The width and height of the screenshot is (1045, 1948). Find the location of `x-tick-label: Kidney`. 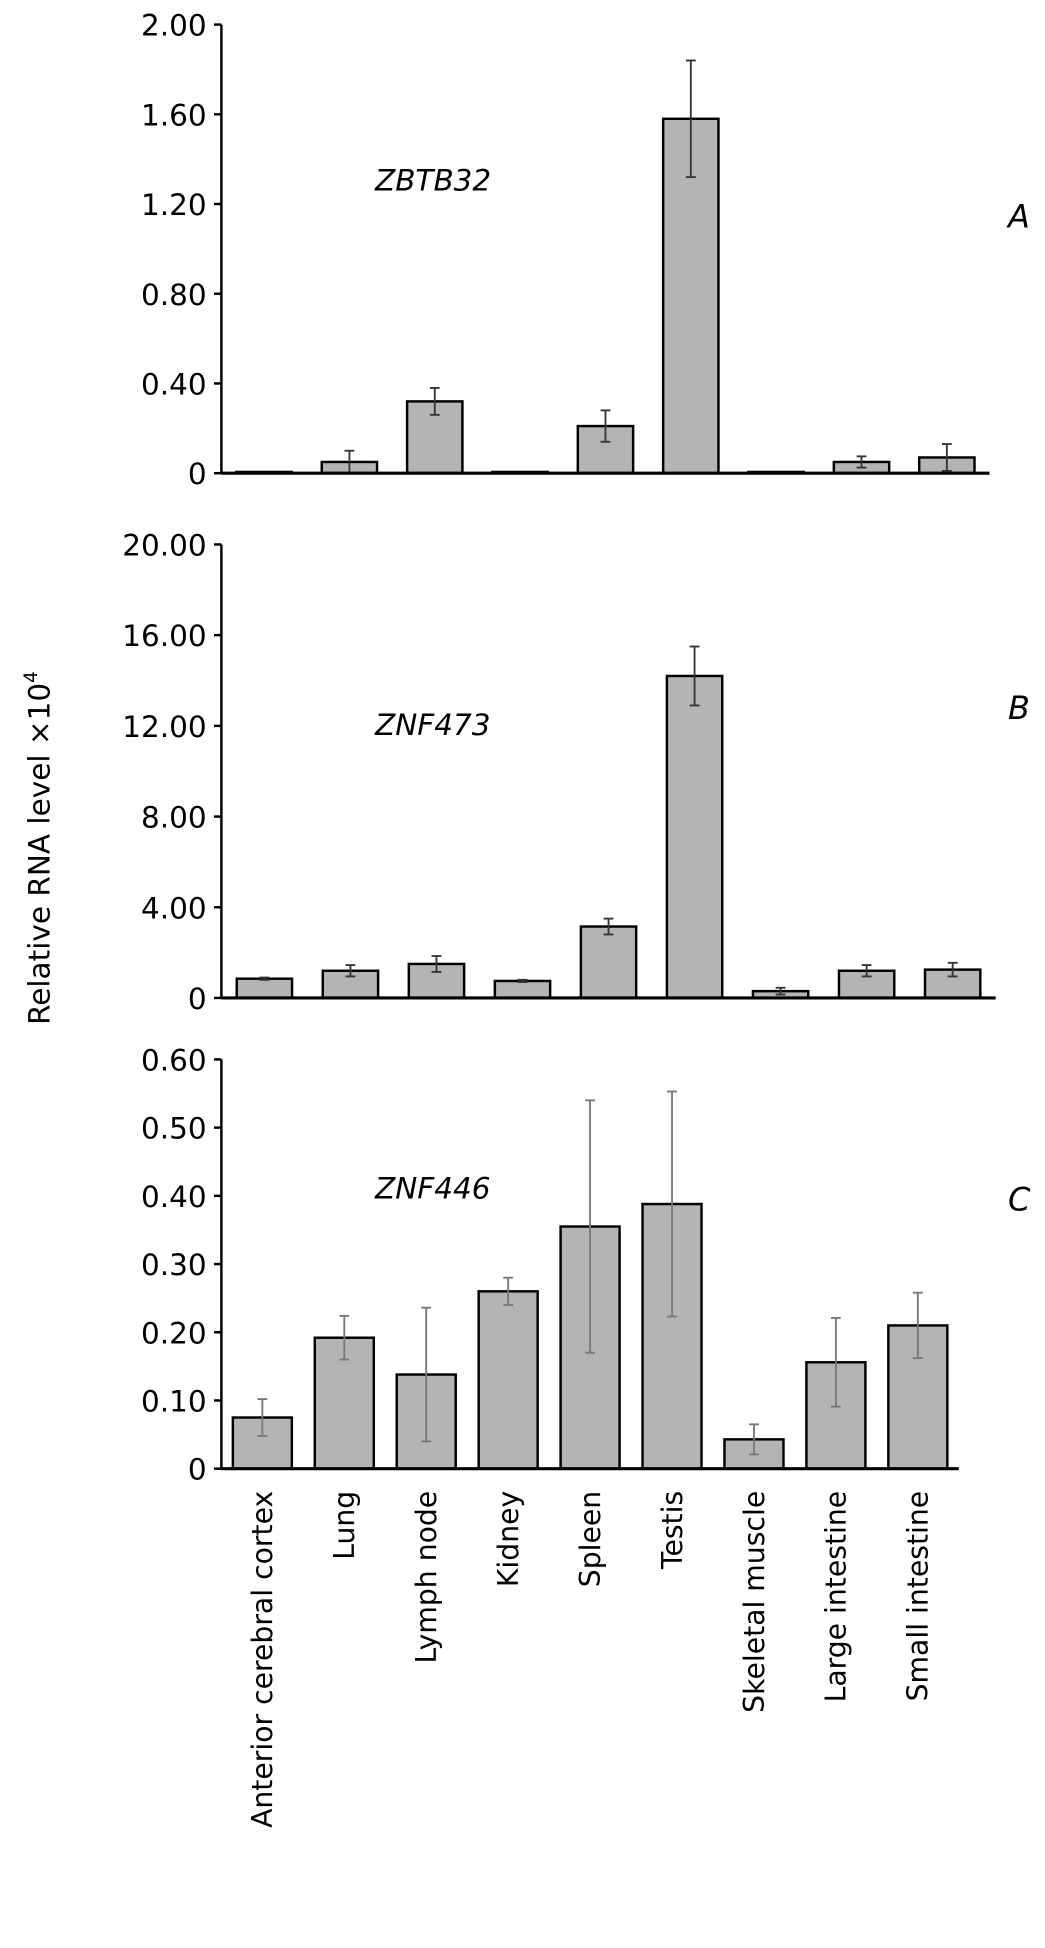

x-tick-label: Kidney is located at coordinates (508, 1539).